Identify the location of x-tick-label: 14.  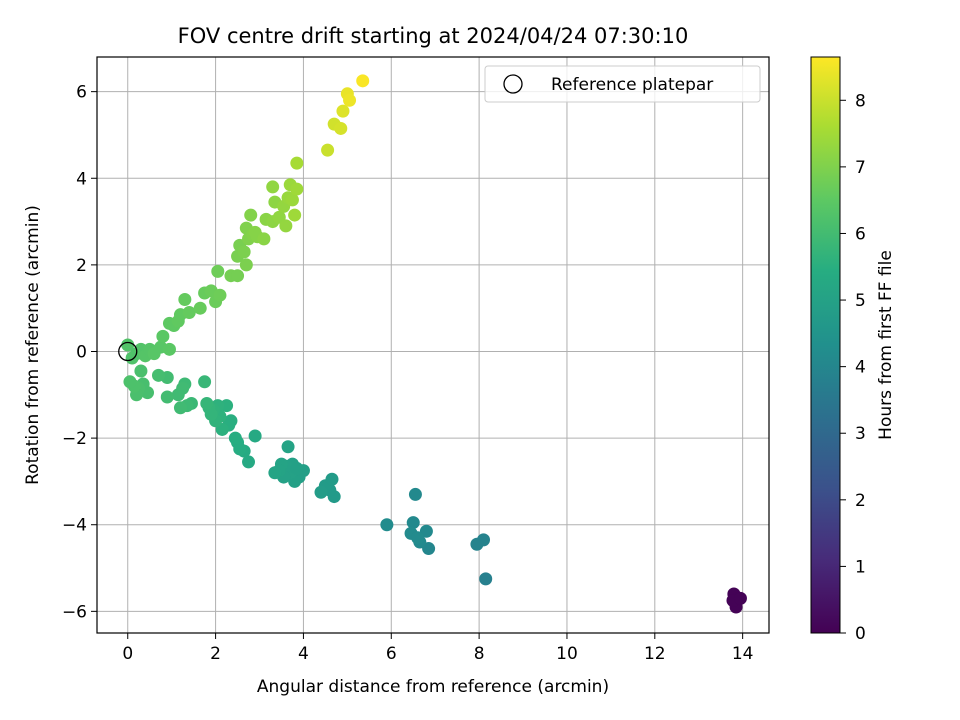
(743, 654).